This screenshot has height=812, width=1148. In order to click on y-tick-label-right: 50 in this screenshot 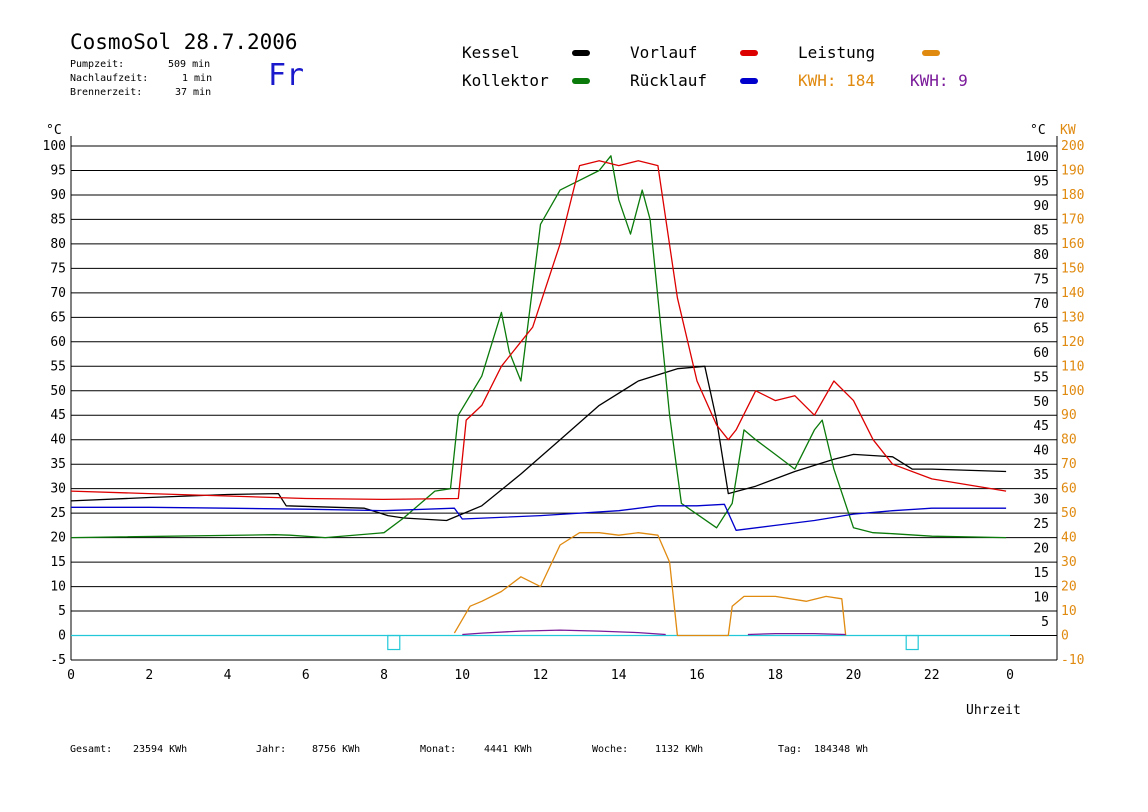, I will do `click(1041, 402)`.